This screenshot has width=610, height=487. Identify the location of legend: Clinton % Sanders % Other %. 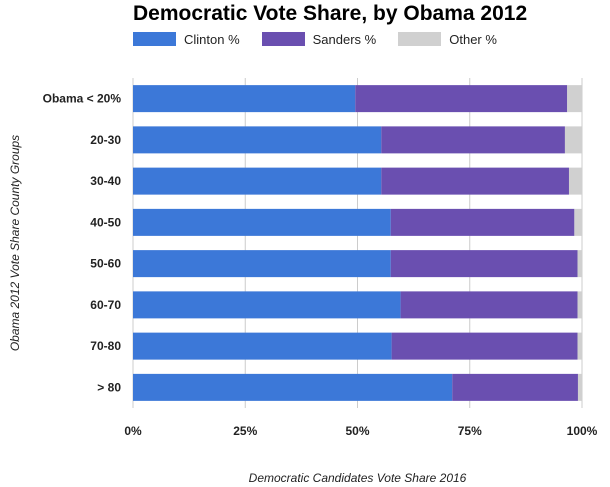
(326, 39).